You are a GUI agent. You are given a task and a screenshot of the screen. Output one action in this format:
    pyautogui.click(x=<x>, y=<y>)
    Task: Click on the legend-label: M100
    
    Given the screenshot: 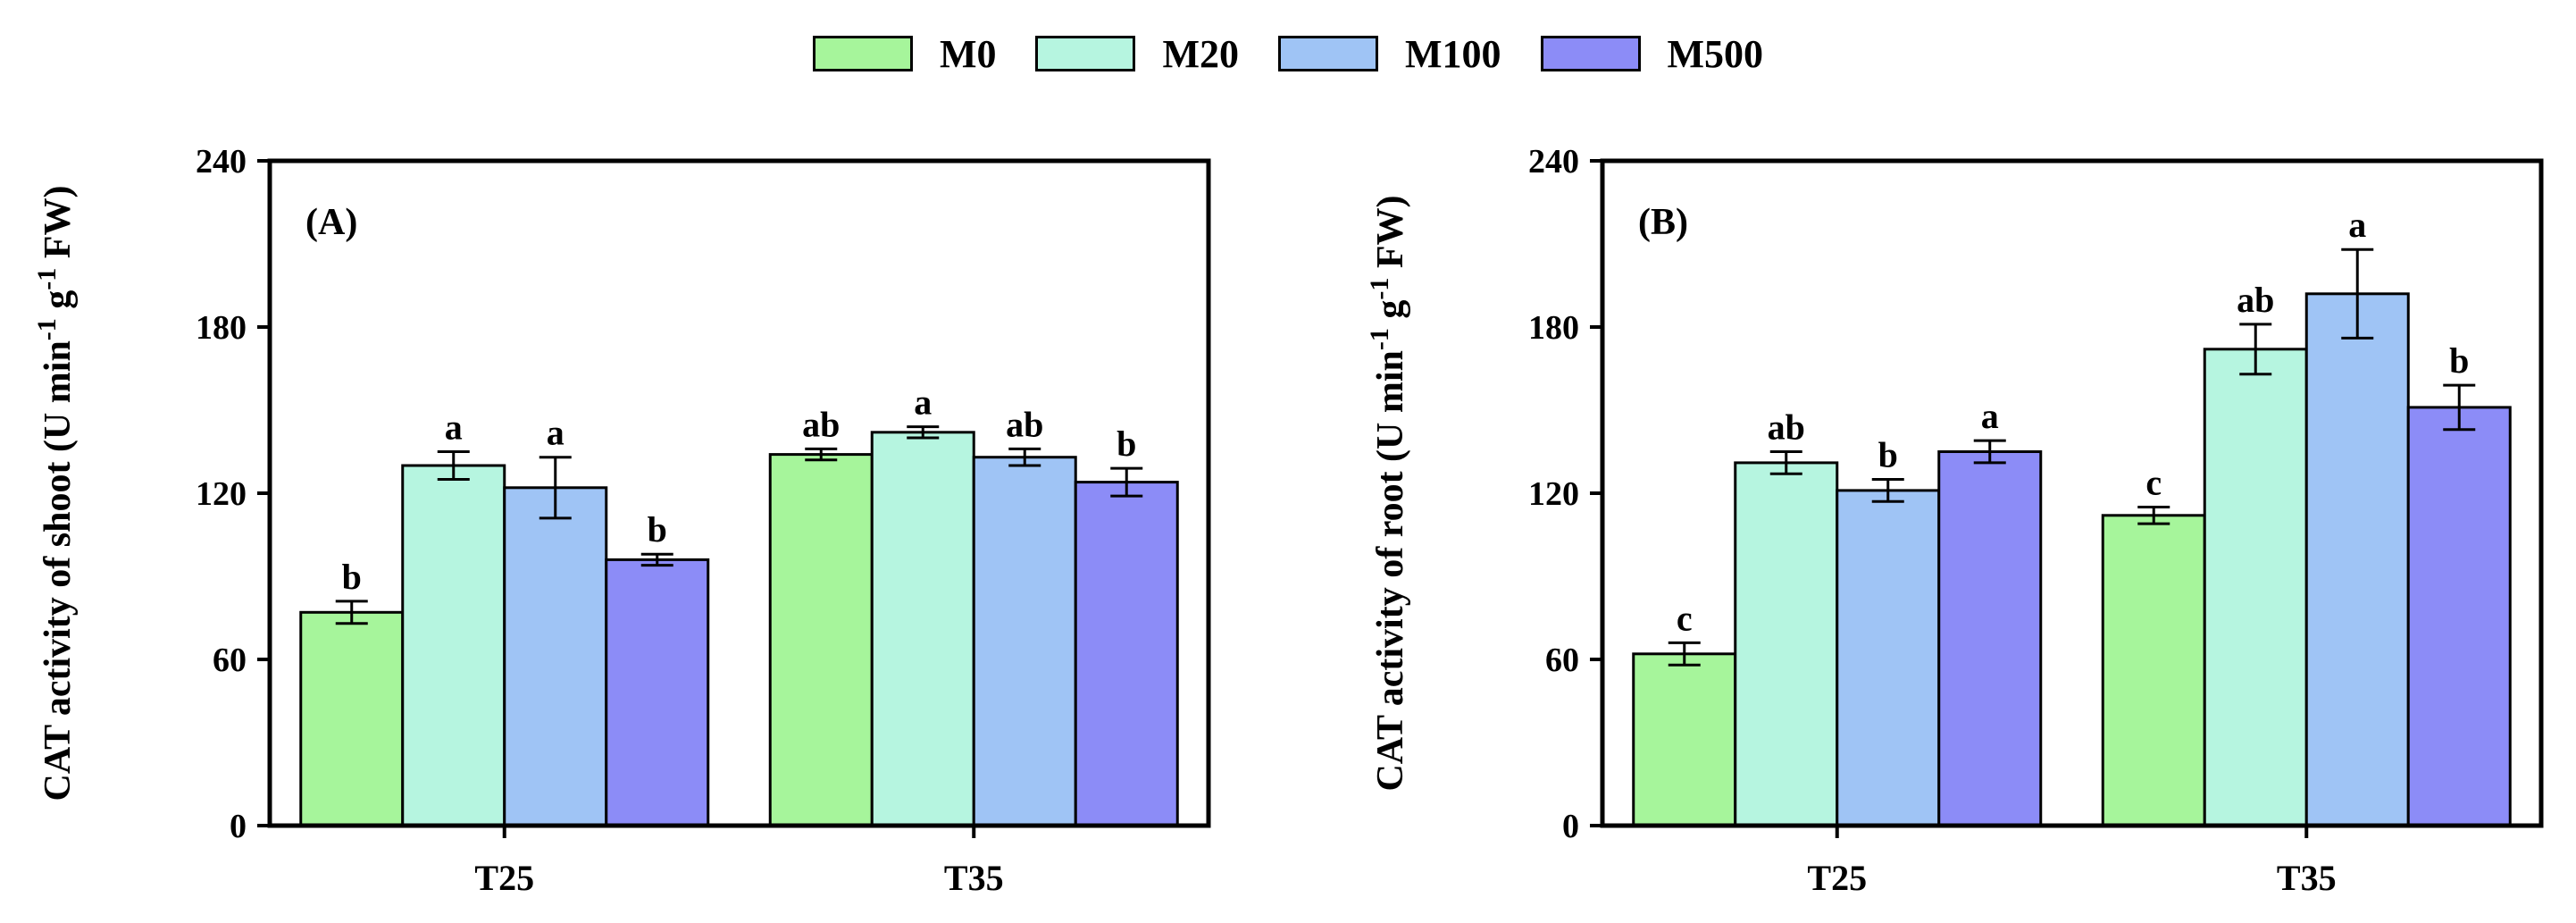 What is the action you would take?
    pyautogui.click(x=1453, y=53)
    